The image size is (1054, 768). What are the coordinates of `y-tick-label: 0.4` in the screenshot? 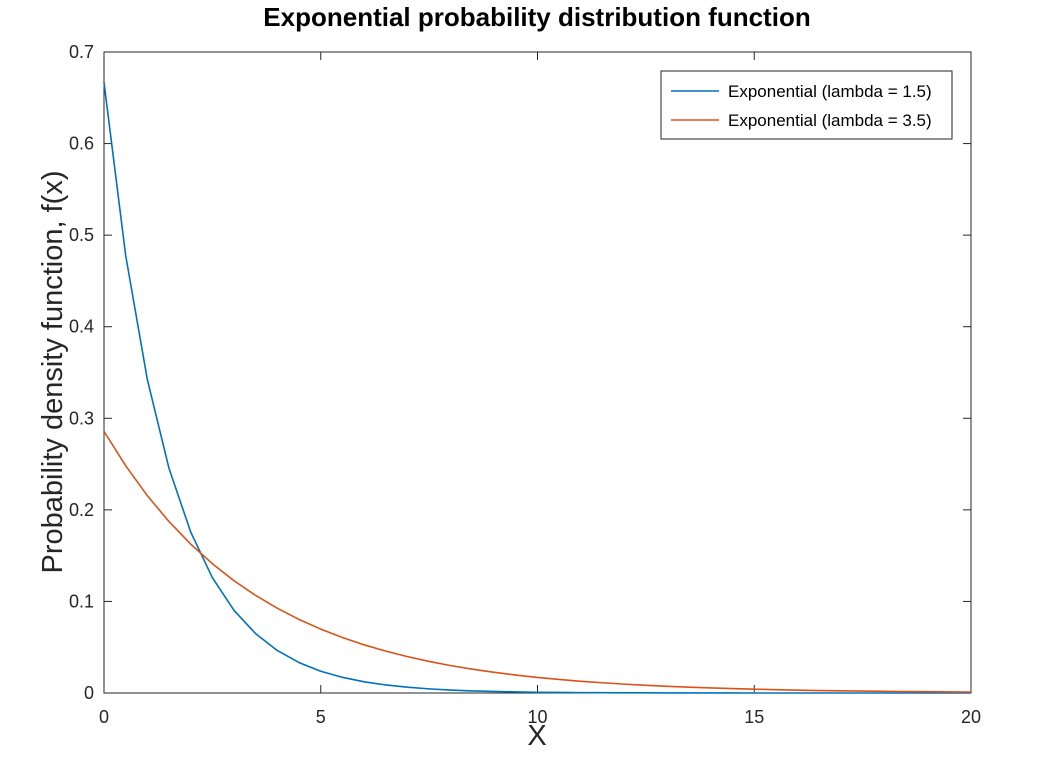 It's located at (81, 327).